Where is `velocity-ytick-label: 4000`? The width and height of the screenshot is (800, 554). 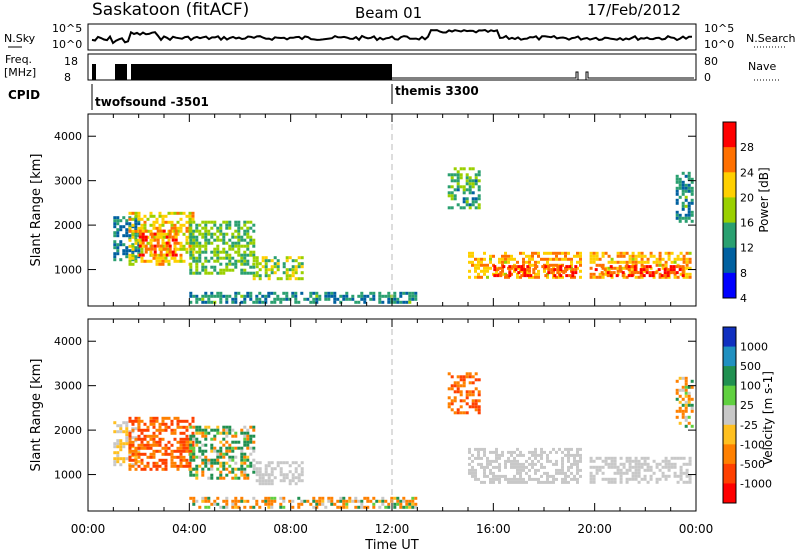 velocity-ytick-label: 4000 is located at coordinates (68, 341).